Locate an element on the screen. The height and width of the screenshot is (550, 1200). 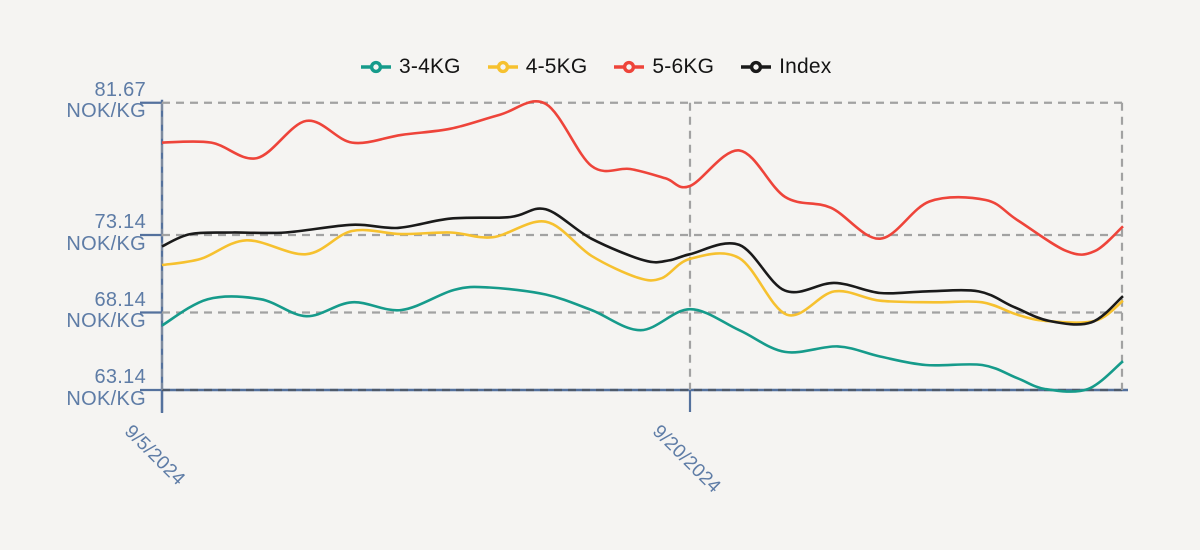
legend: 3-4KG 4-5KG 5-6KG Index is located at coordinates (595, 67).